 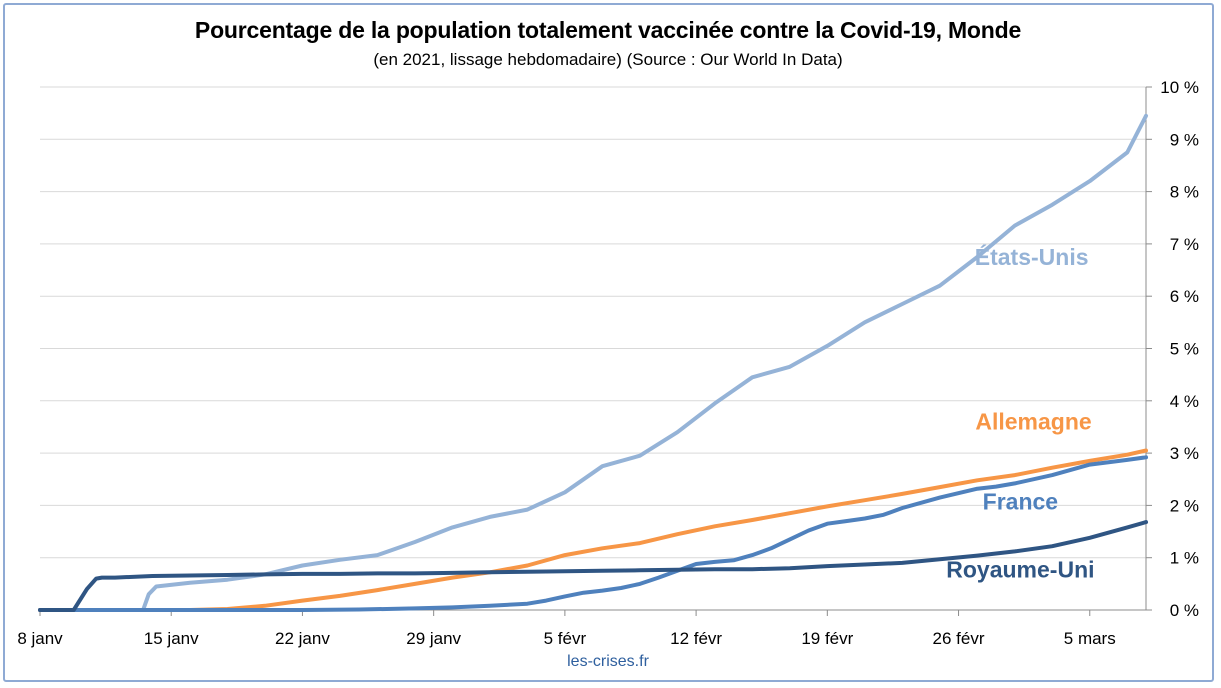 What do you see at coordinates (959, 638) in the screenshot?
I see `x-tick-label: 26 févr` at bounding box center [959, 638].